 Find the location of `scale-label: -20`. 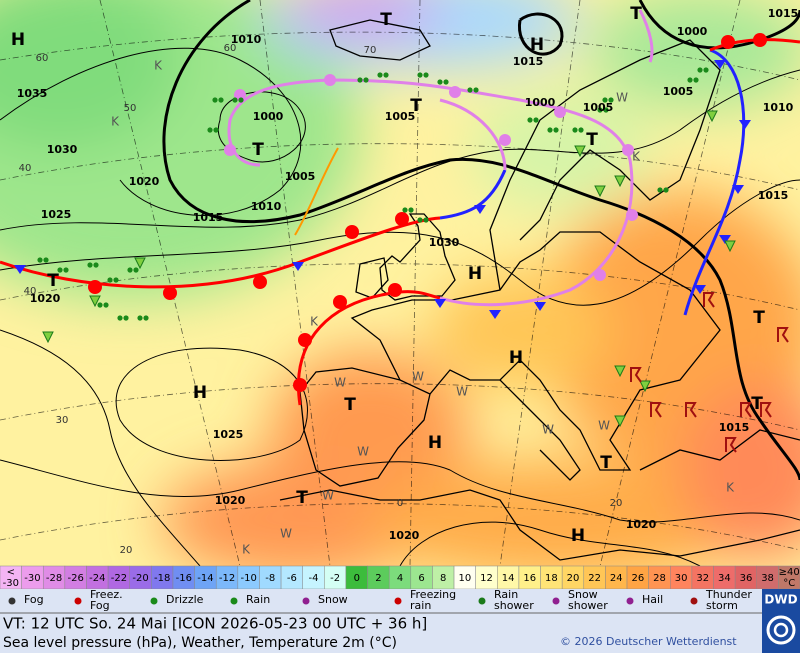

scale-label: -20 is located at coordinates (140, 578).